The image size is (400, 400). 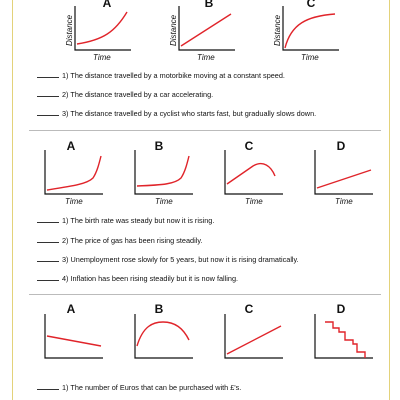 I want to click on graph-3c, so click(x=253, y=336).